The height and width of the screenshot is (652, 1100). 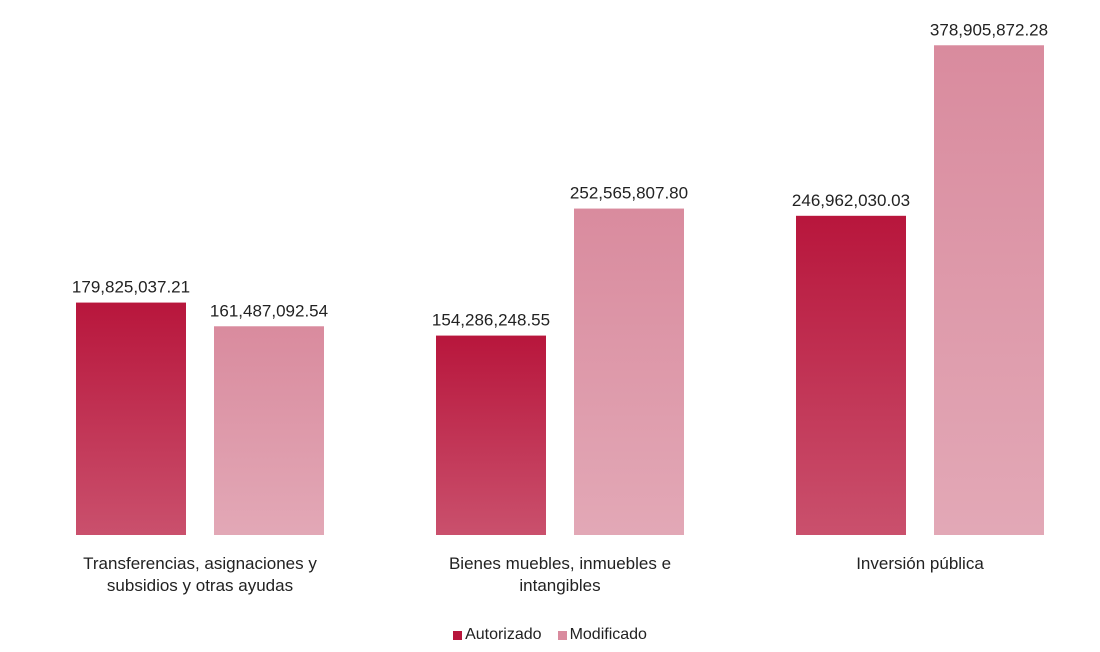 I want to click on data-label: 161,487,092.54, so click(x=269, y=310).